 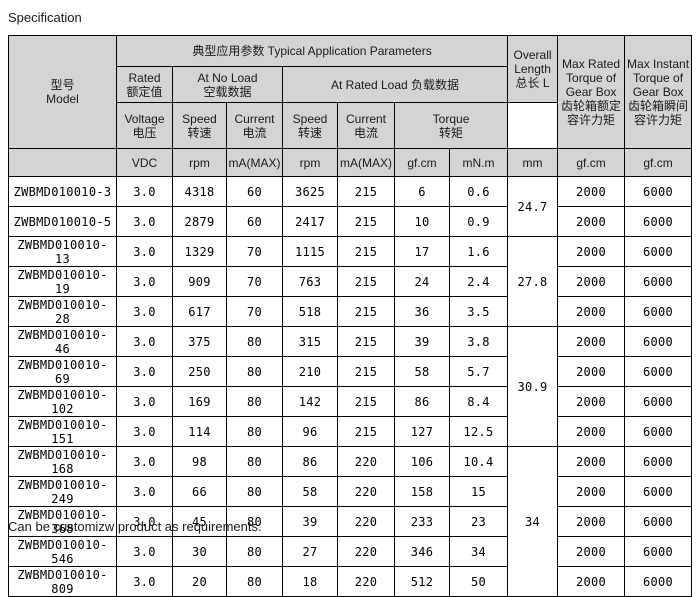 I want to click on unit-current-noload: mA(MAX), so click(x=254, y=162).